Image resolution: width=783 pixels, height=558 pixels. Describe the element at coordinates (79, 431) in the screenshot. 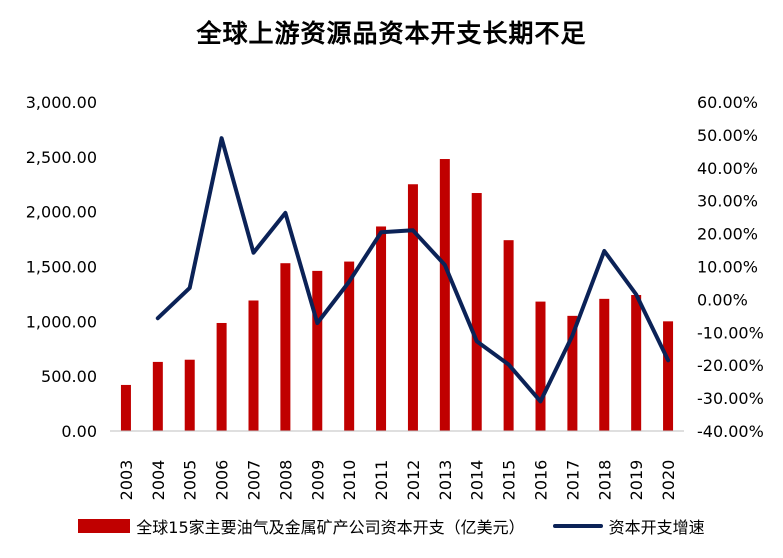

I see `left-axis-tick-label: 0.00` at that location.